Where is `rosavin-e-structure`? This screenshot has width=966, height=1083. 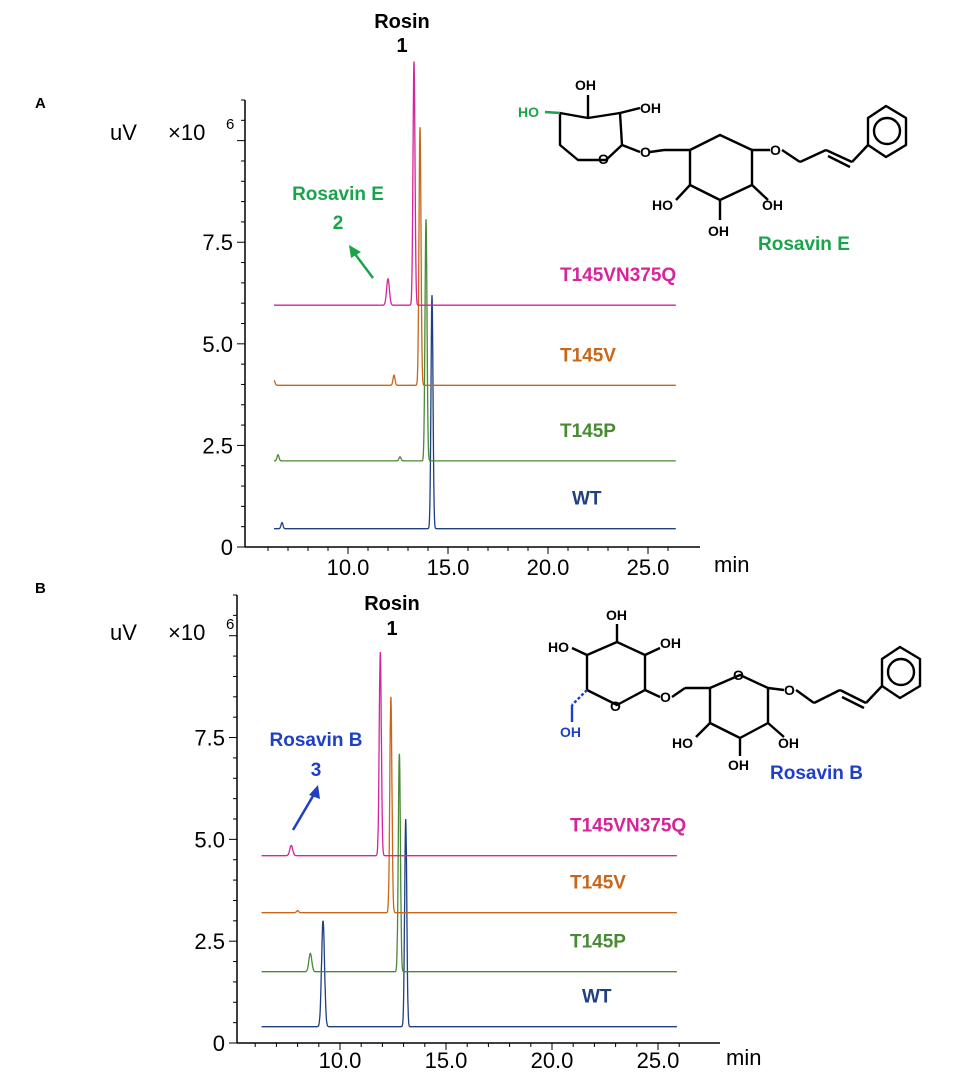 rosavin-e-structure is located at coordinates (726, 157).